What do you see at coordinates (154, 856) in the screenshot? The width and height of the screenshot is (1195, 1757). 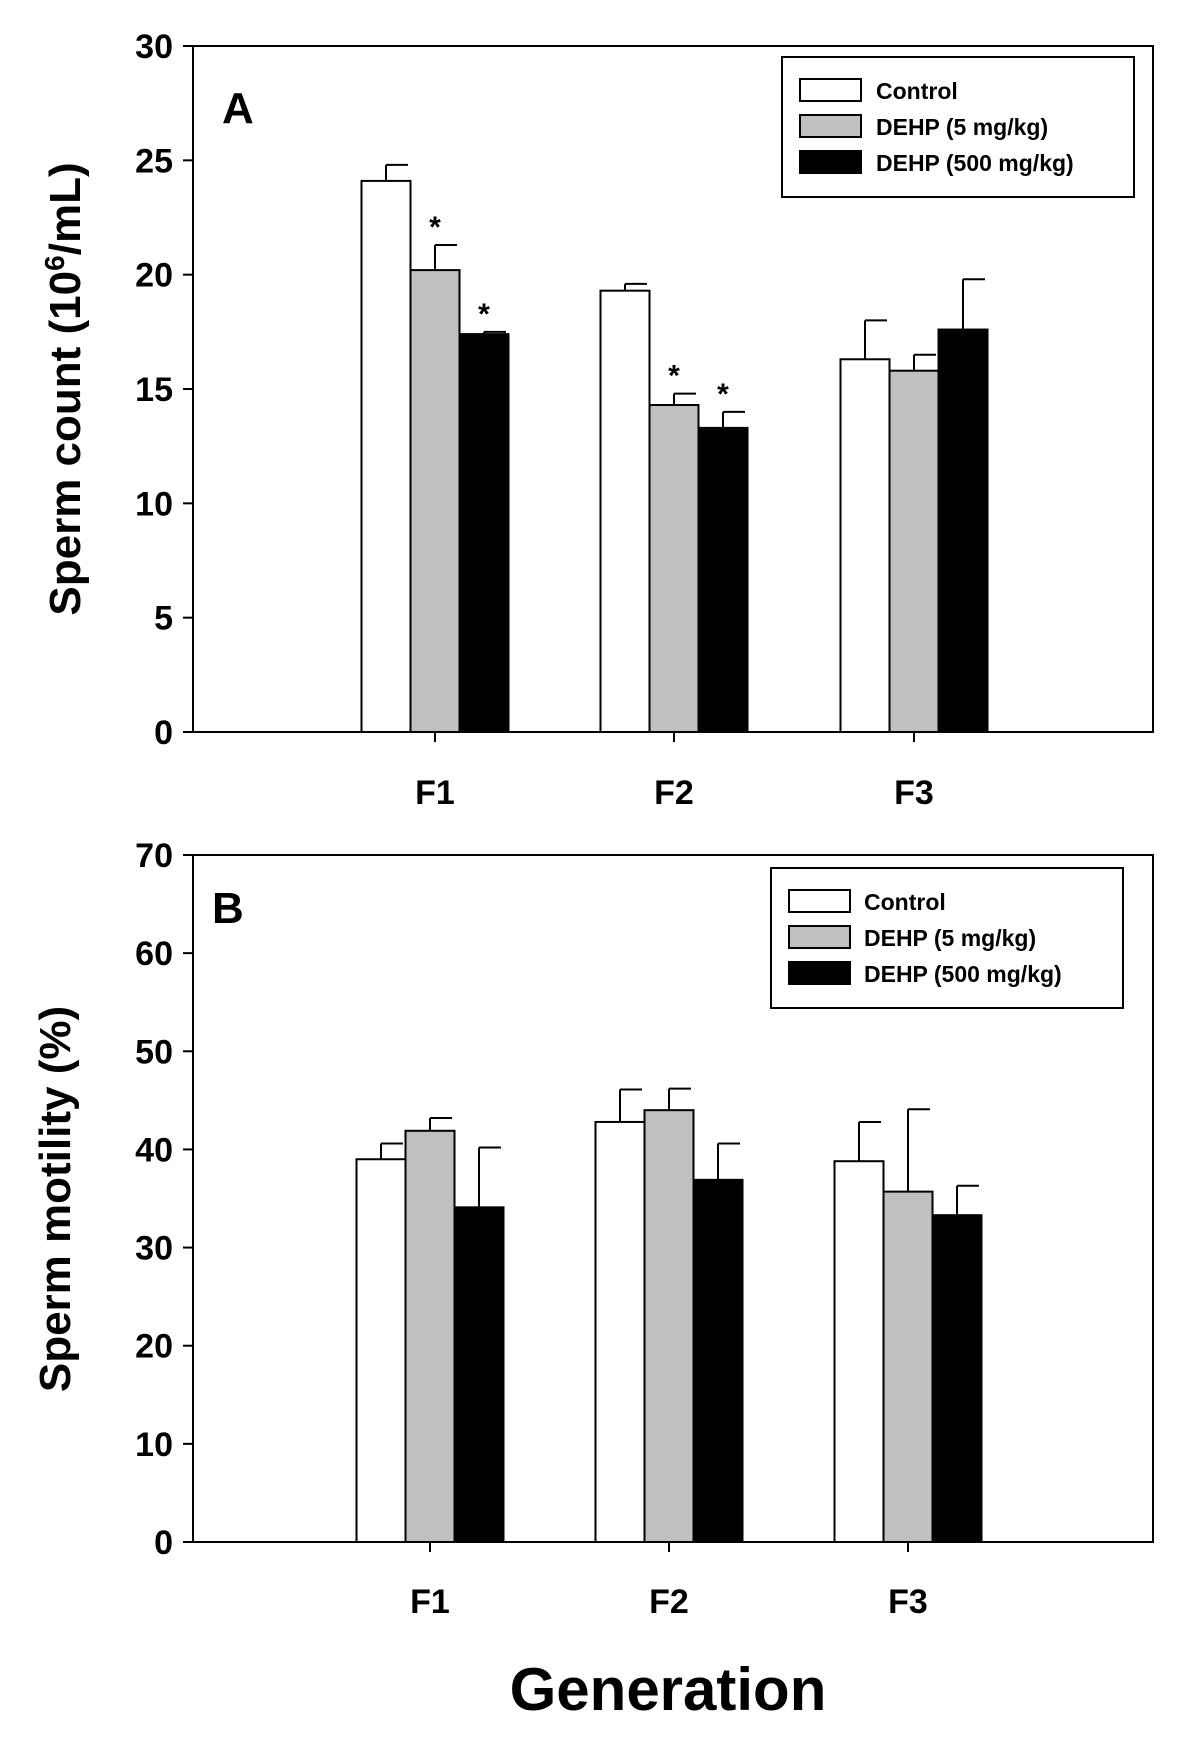 I see `y-tick-label: 70` at bounding box center [154, 856].